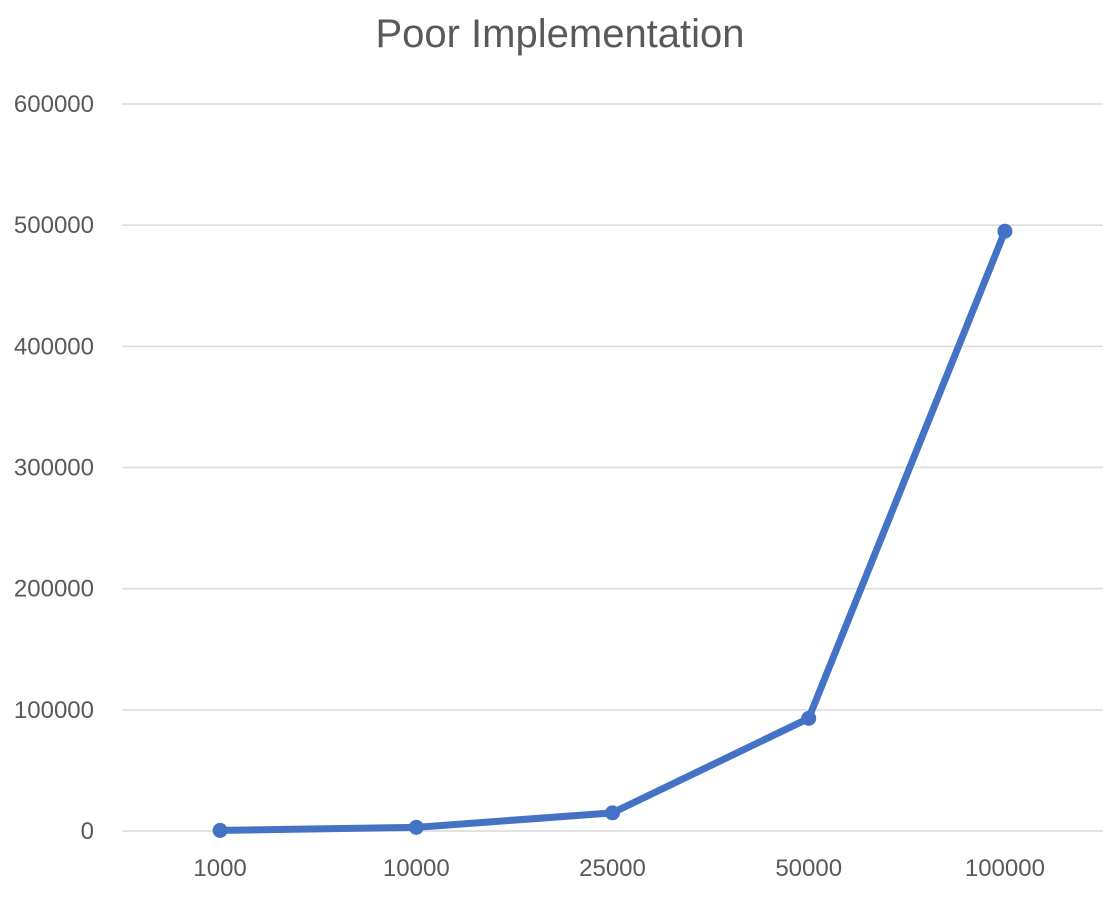 The height and width of the screenshot is (898, 1120). I want to click on x-tick-label: 25000, so click(612, 868).